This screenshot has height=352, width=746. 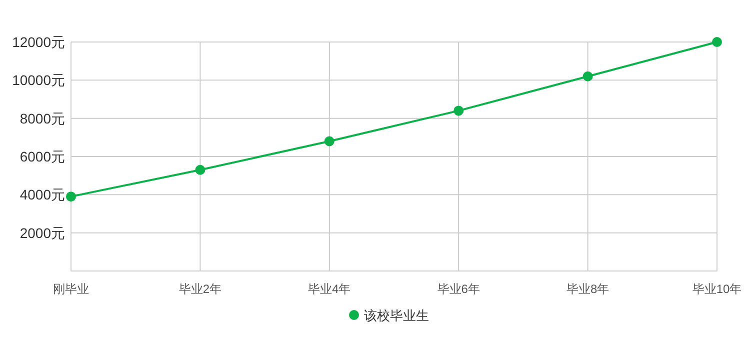 I want to click on x-tick-label: 毕业2年, so click(x=200, y=289).